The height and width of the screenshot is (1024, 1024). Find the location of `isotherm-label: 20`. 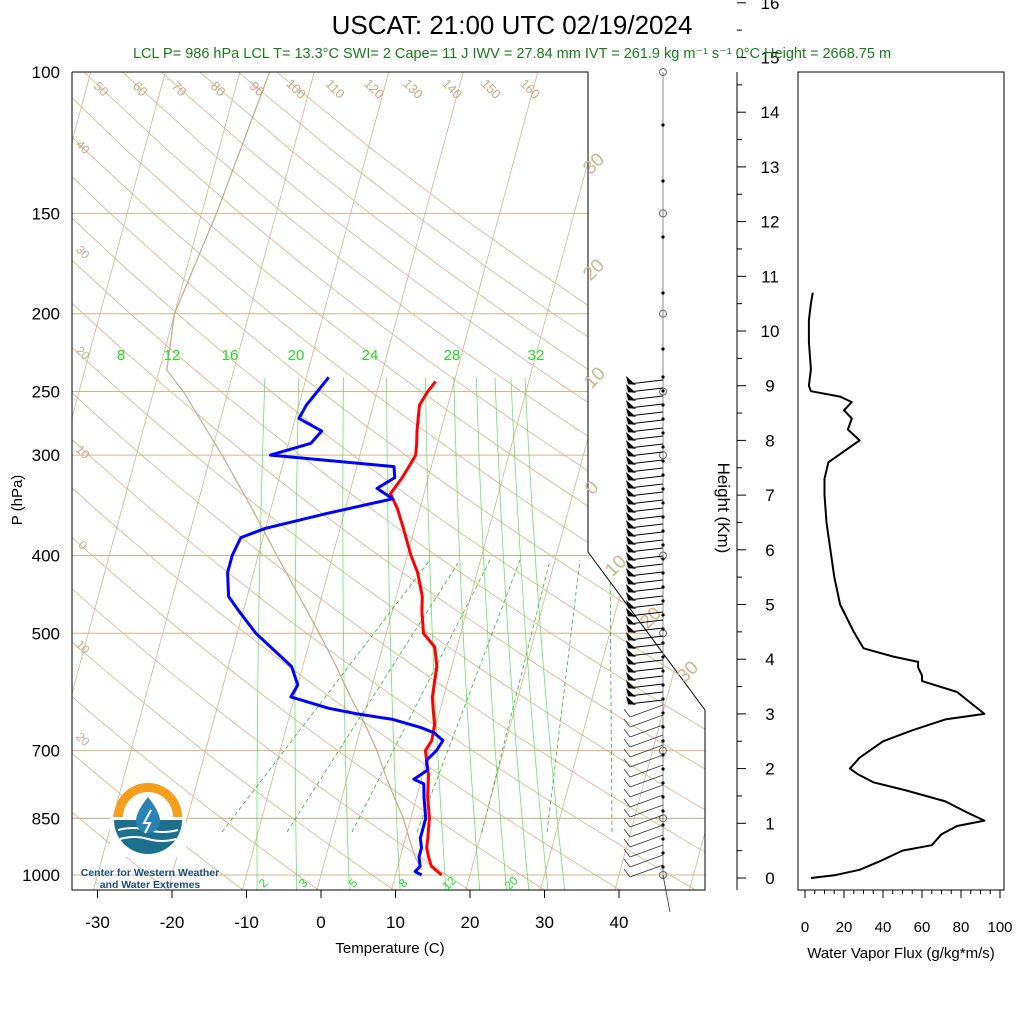

isotherm-label: 20 is located at coordinates (83, 739).